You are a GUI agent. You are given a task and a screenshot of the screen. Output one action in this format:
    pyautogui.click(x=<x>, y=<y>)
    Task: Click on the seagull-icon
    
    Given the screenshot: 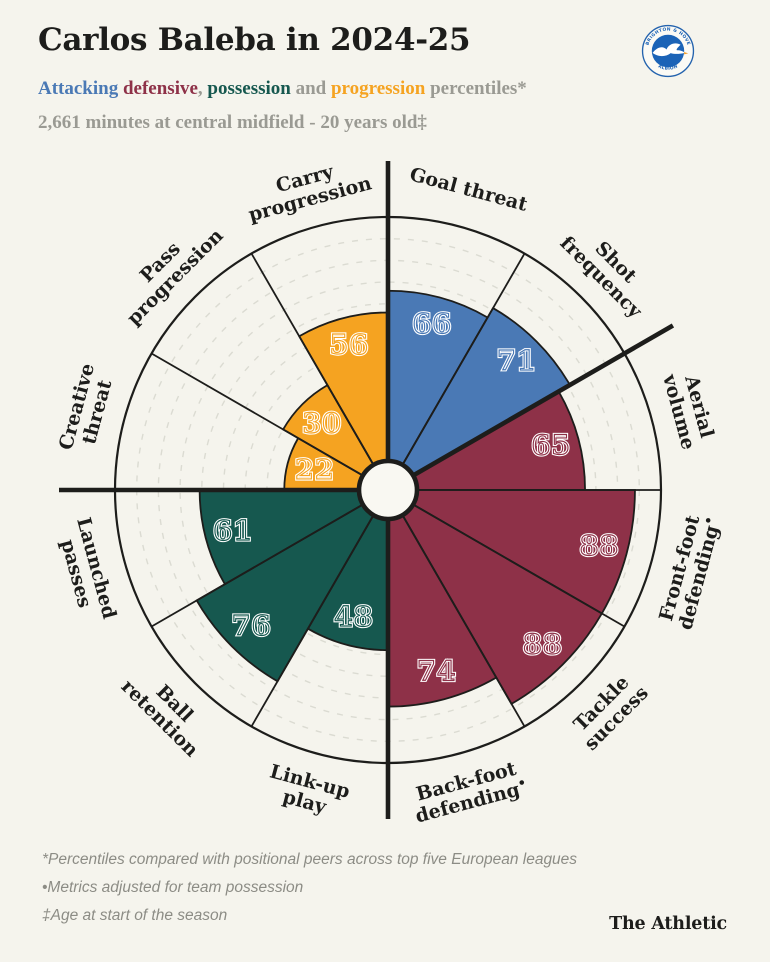 What is the action you would take?
    pyautogui.click(x=668, y=50)
    